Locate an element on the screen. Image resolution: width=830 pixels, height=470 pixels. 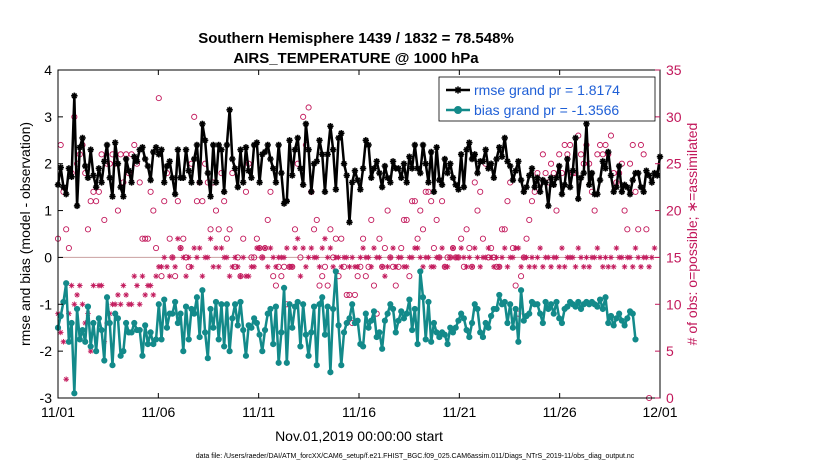
y2-tick-label: 15 is located at coordinates (674, 257).